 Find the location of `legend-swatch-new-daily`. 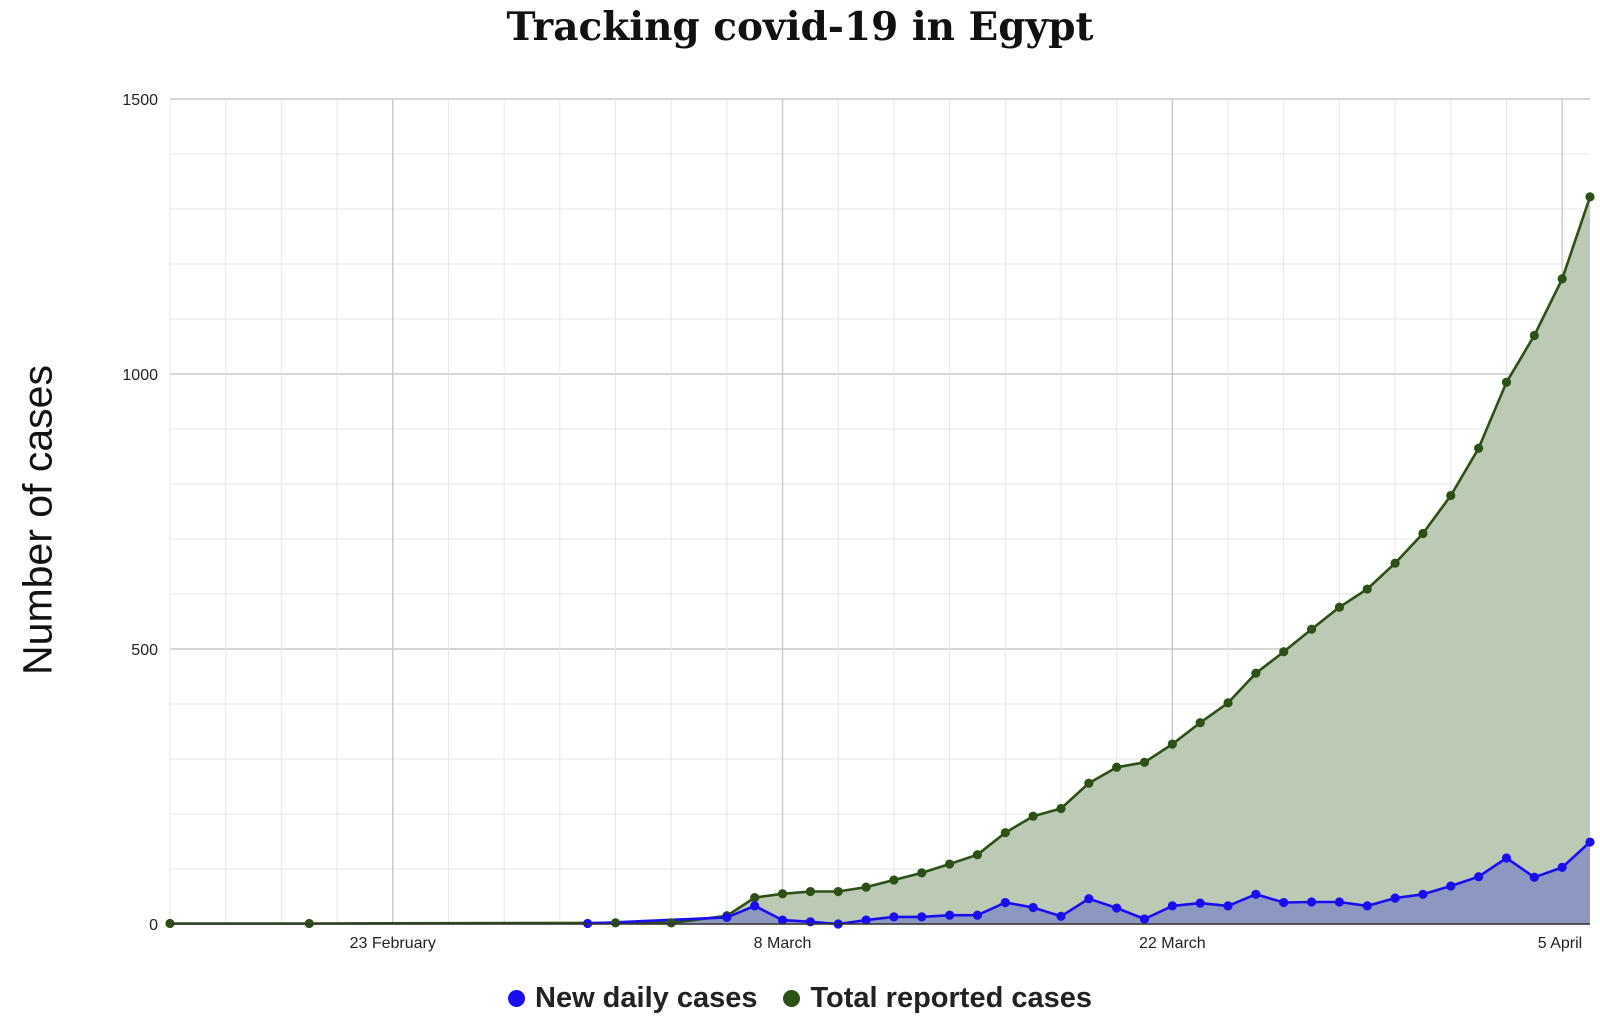

legend-swatch-new-daily is located at coordinates (516, 998).